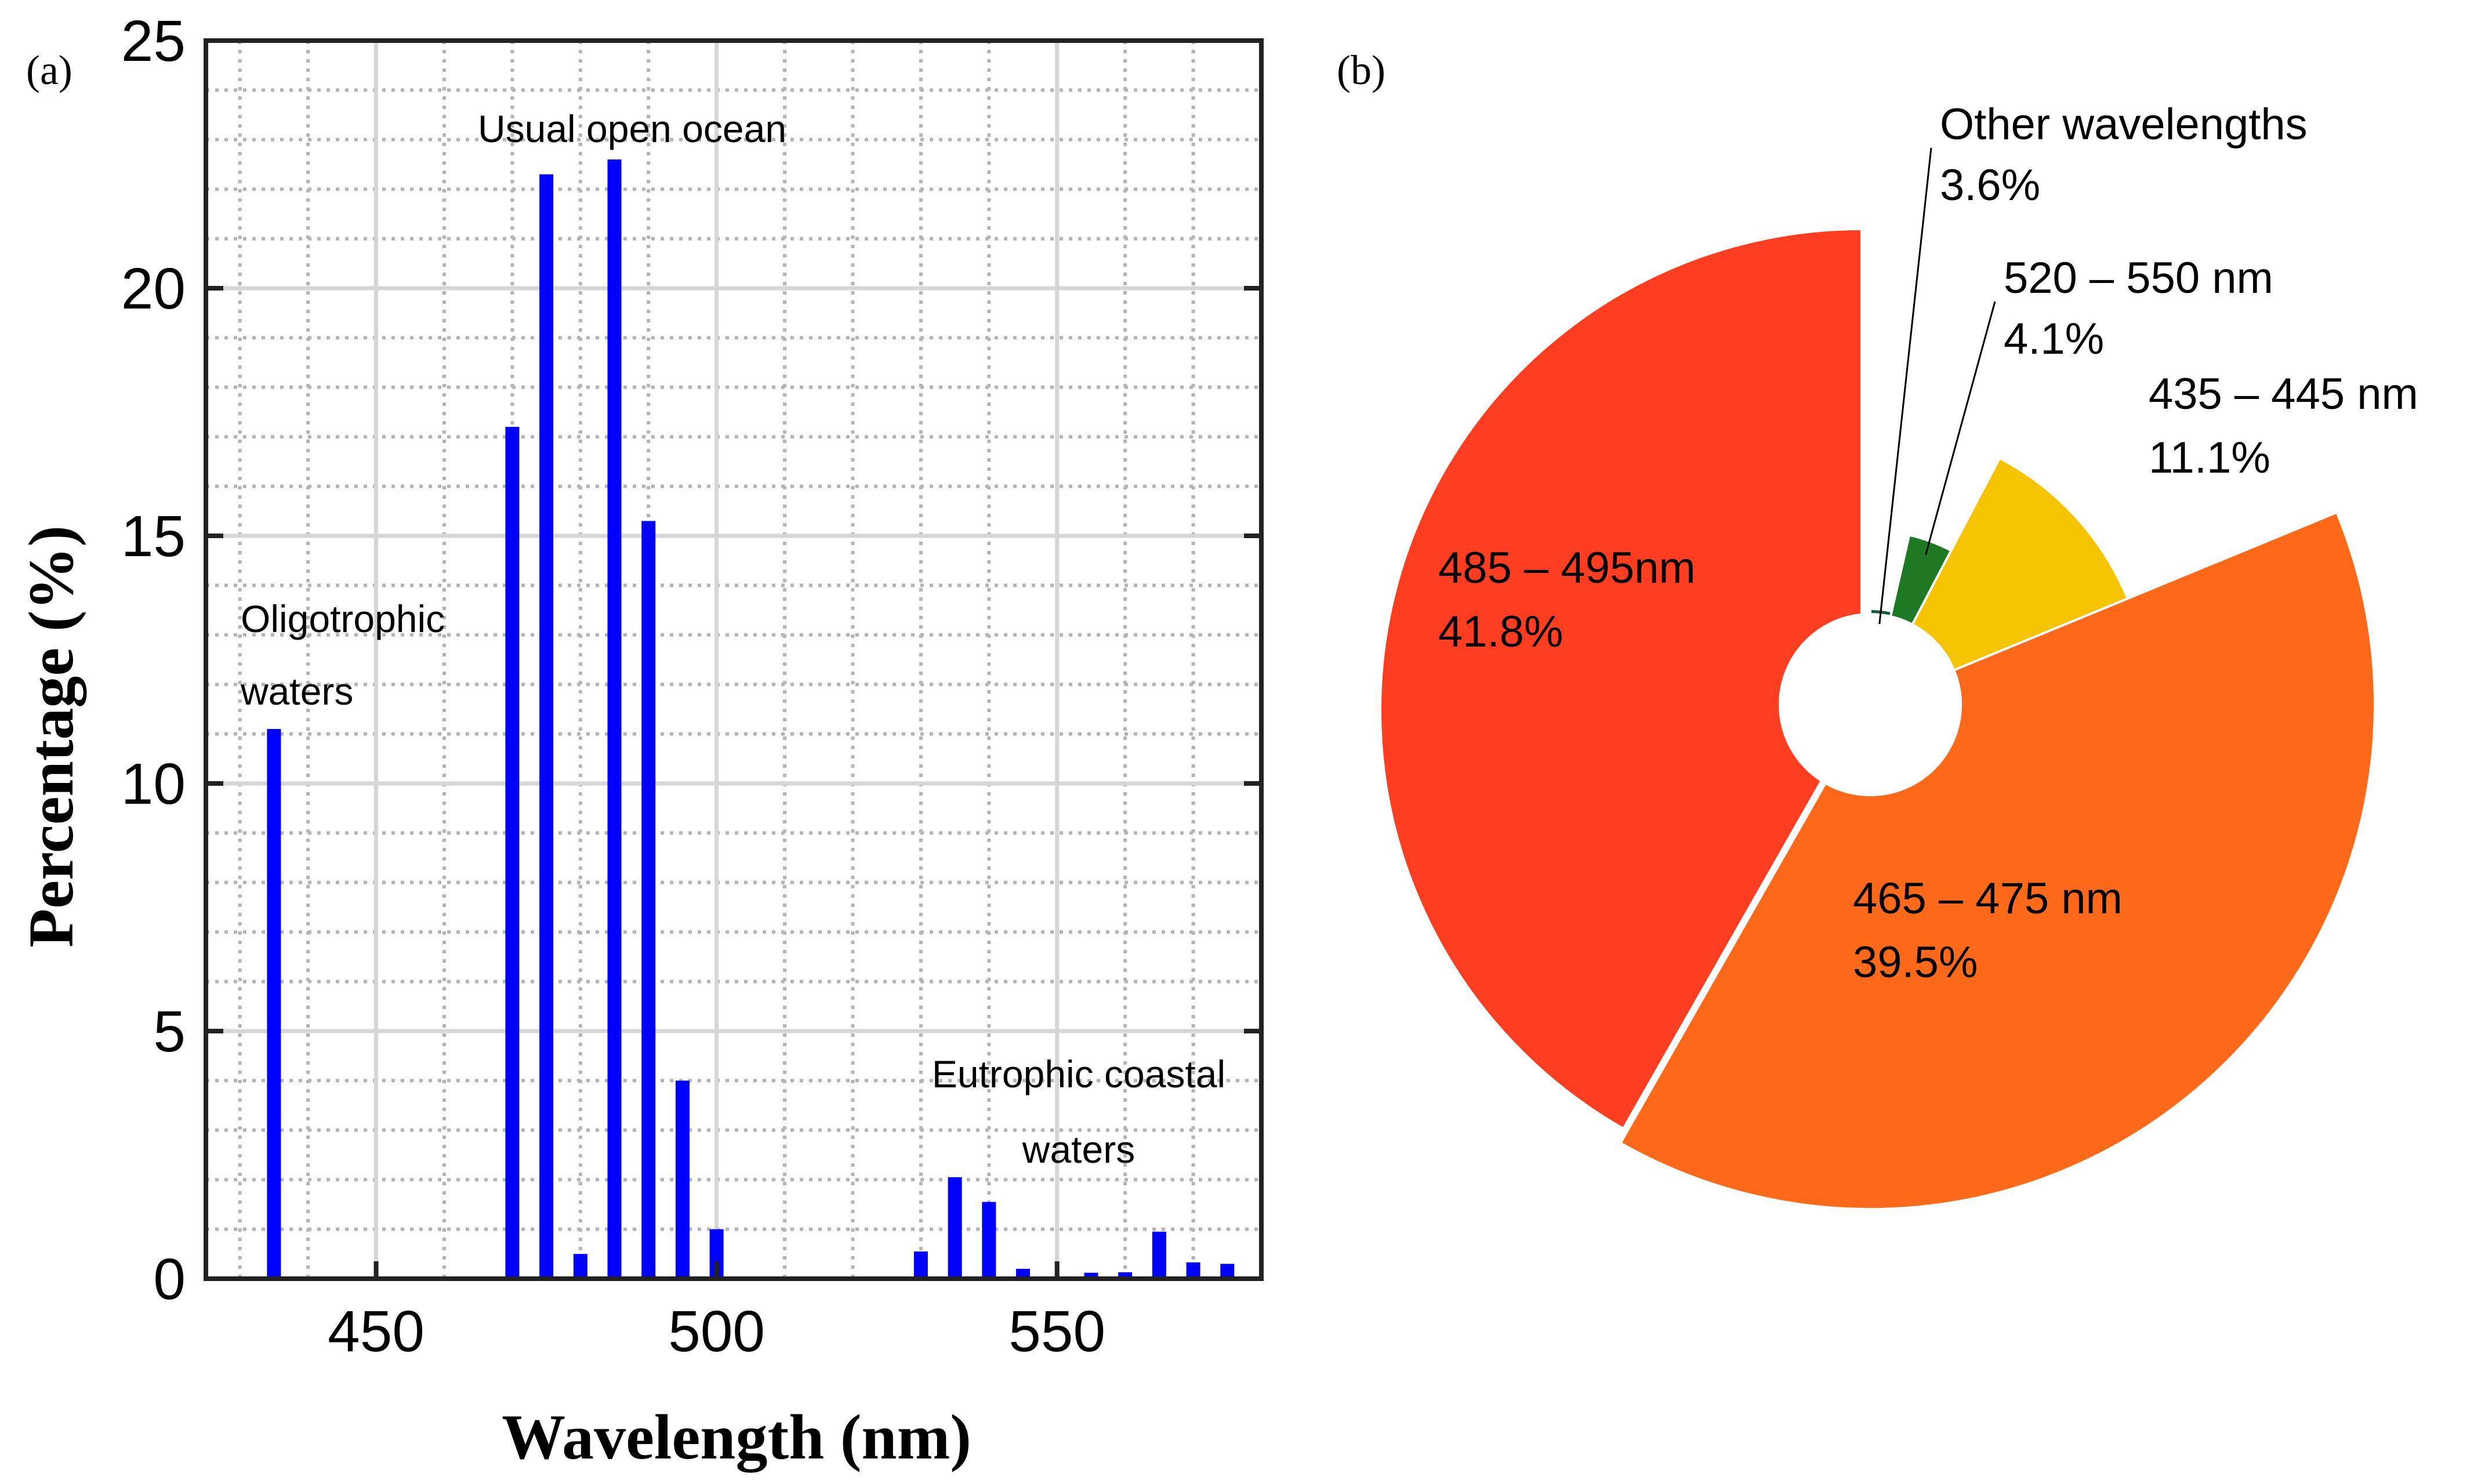 This screenshot has width=2474, height=1484. What do you see at coordinates (1567, 568) in the screenshot?
I see `pie-label-name: 485 – 495nm` at bounding box center [1567, 568].